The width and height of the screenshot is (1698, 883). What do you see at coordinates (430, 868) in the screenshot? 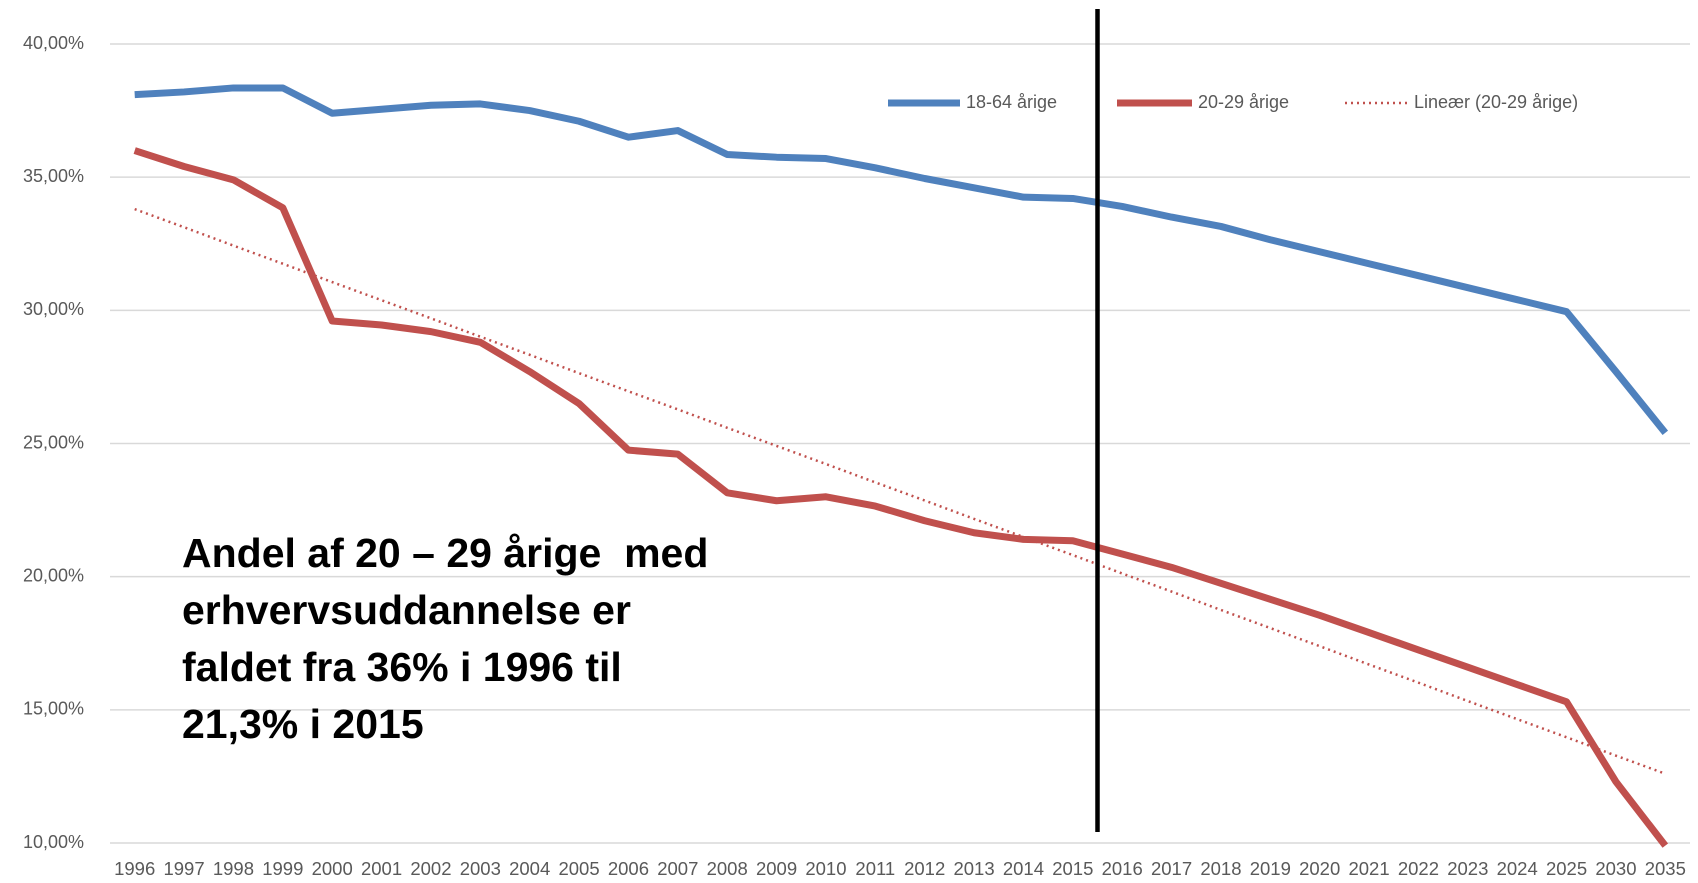
I see `x-tick-label: 2002` at bounding box center [430, 868].